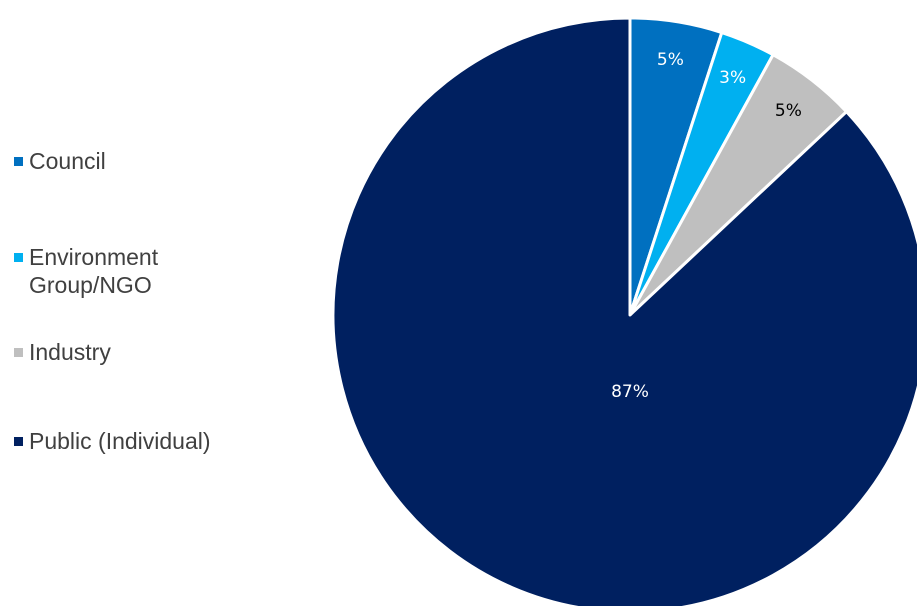  I want to click on data-label-environment-group: 3%, so click(732, 78).